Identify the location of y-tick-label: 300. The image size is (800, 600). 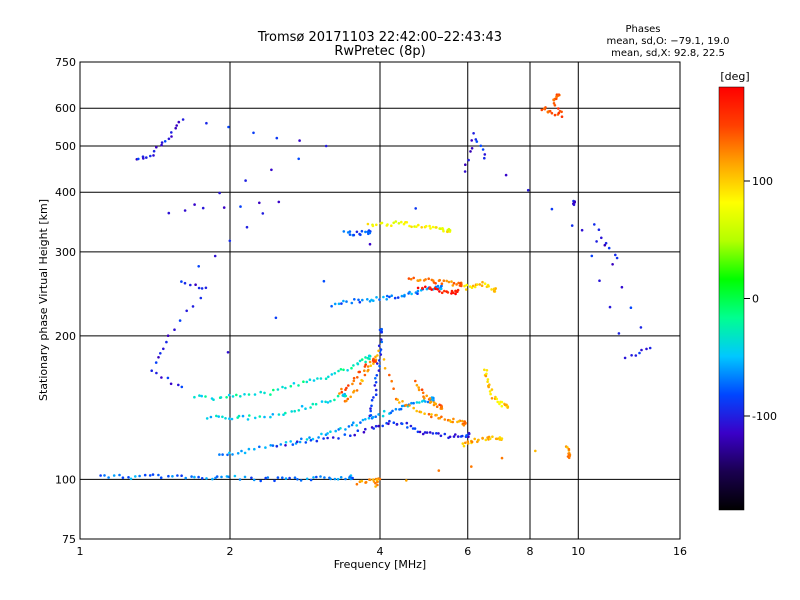
(65, 252).